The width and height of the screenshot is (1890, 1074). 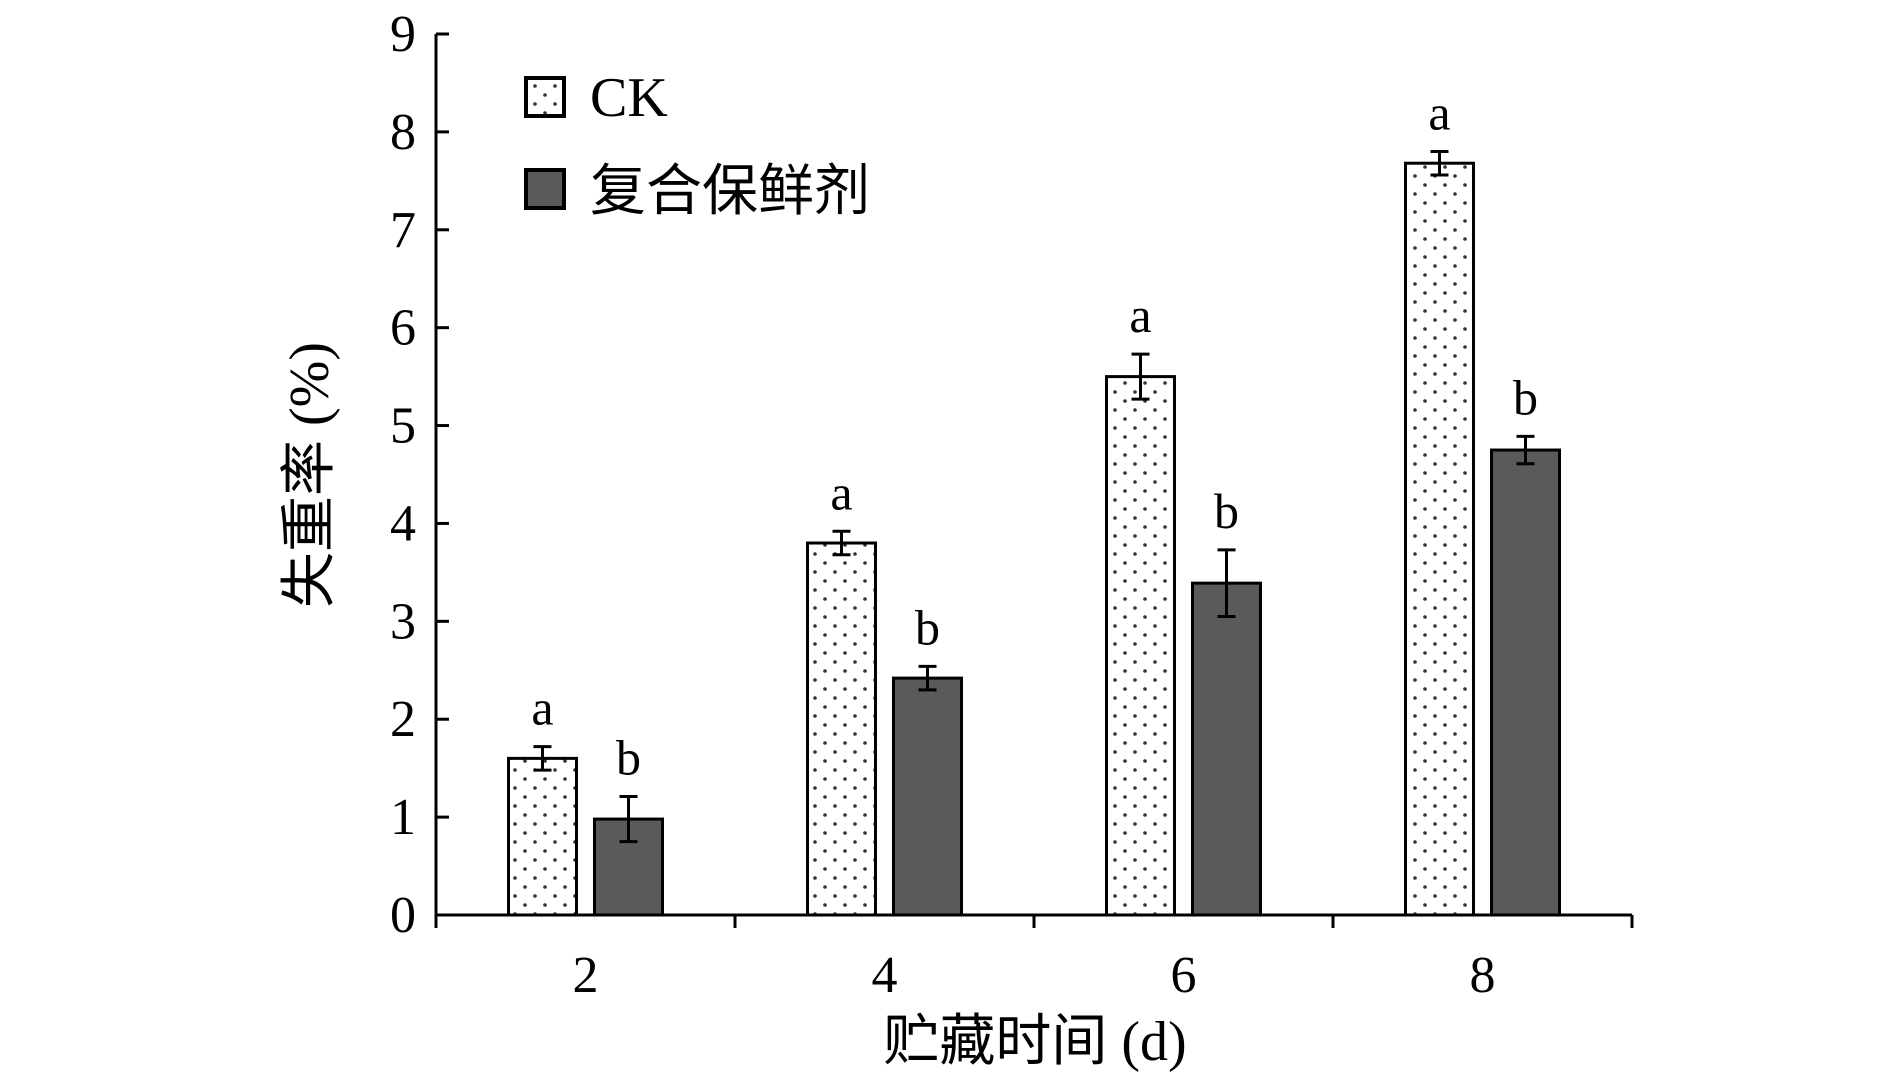 I want to click on y-tick-label: 5, so click(x=403, y=426).